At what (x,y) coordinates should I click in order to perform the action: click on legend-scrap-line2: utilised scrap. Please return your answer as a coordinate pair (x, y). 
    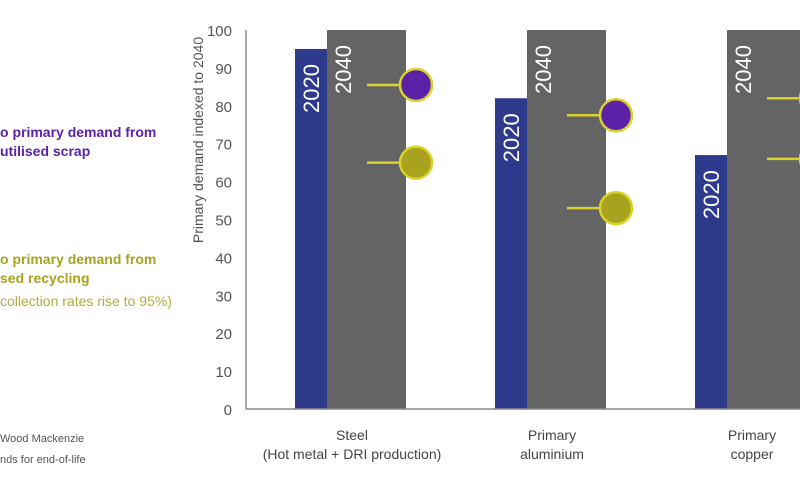
    Looking at the image, I should click on (45, 151).